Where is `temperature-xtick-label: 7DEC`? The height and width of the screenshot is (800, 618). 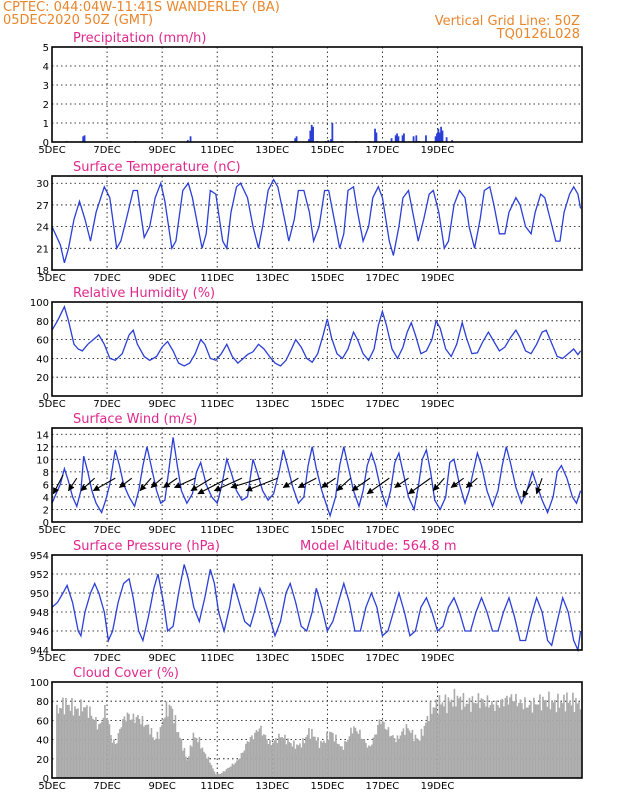 temperature-xtick-label: 7DEC is located at coordinates (106, 278).